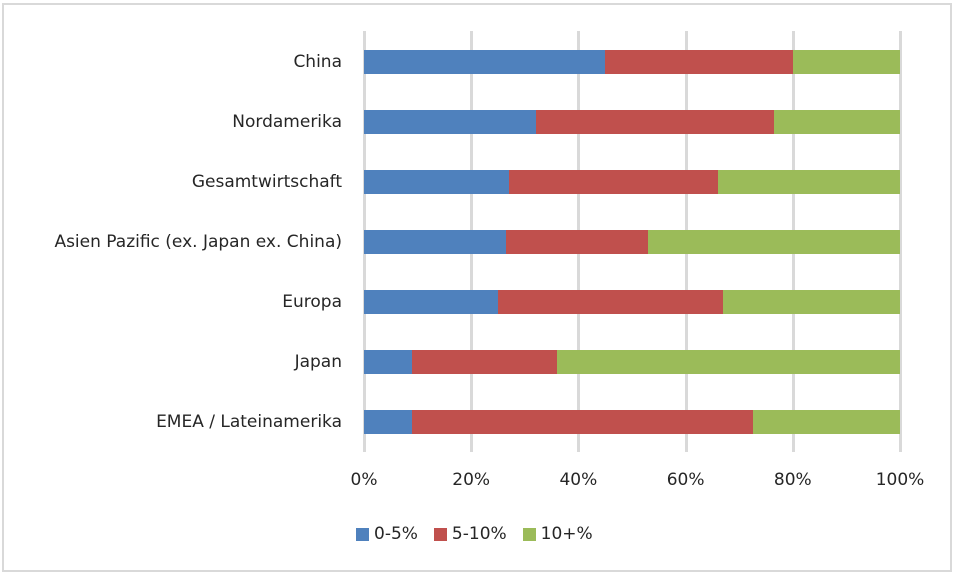  Describe the element at coordinates (287, 122) in the screenshot. I see `category-label: Nordamerika` at that location.